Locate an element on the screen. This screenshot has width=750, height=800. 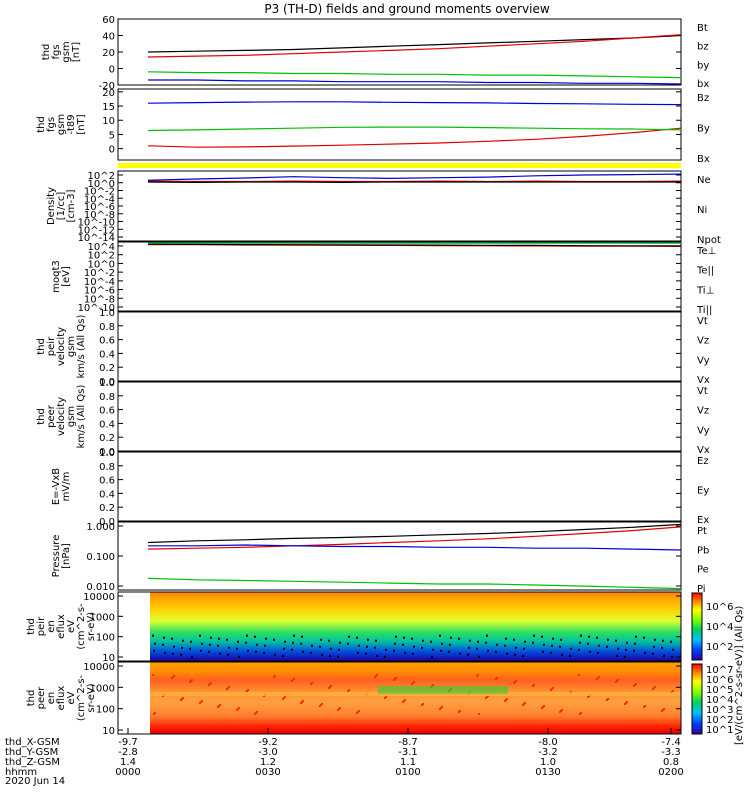
panel-ylabel: mV/m is located at coordinates (66, 487).